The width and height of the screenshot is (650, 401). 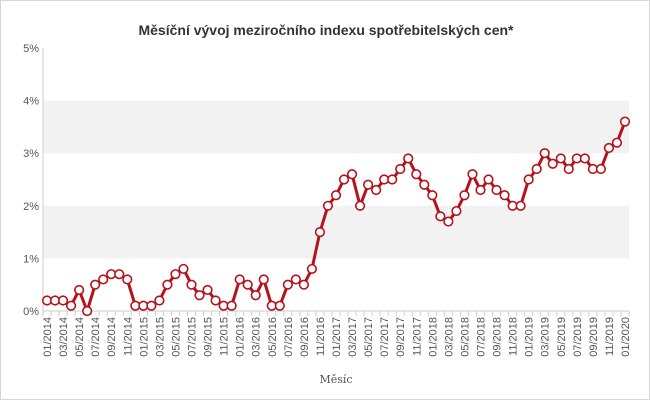 I want to click on x-tick-label: 01/2020, so click(x=626, y=337).